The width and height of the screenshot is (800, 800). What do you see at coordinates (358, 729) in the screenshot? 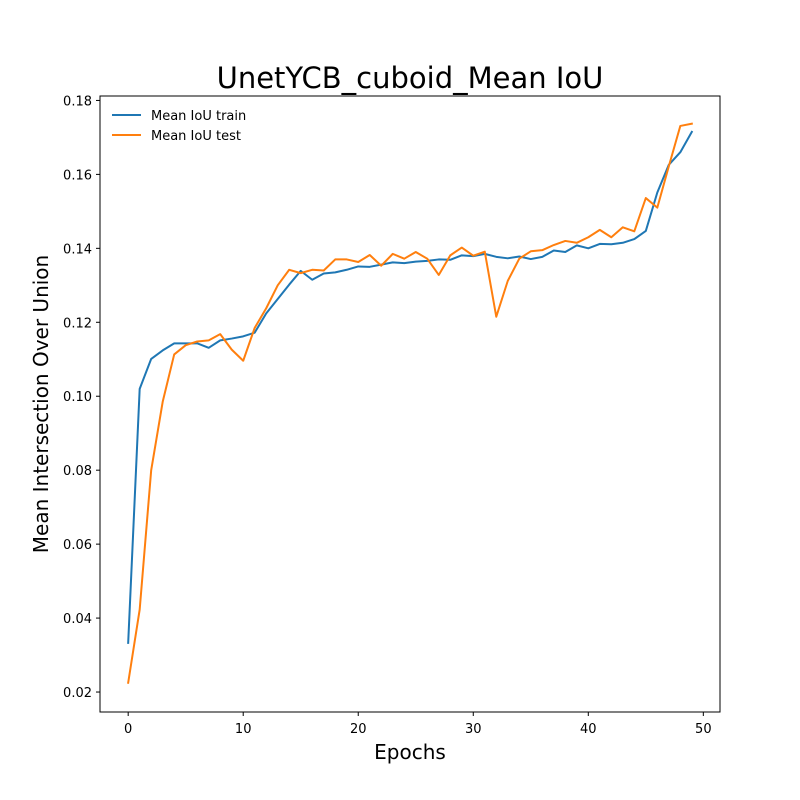
I see `x-tick-label: 20` at bounding box center [358, 729].